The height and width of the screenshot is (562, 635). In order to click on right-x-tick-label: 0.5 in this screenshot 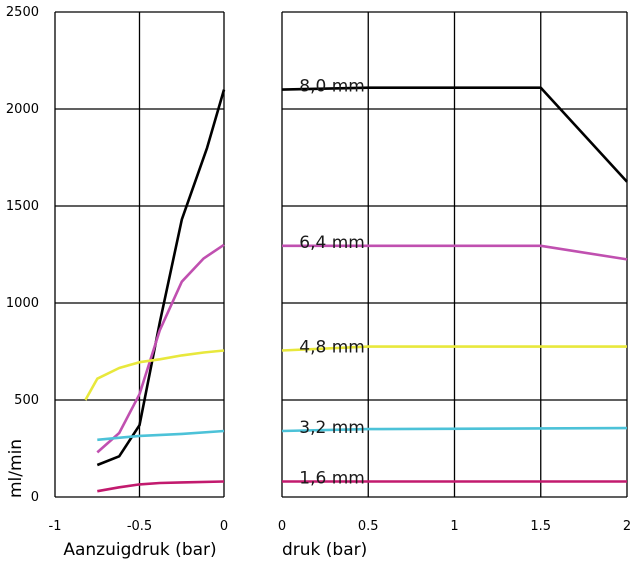, I will do `click(368, 526)`.